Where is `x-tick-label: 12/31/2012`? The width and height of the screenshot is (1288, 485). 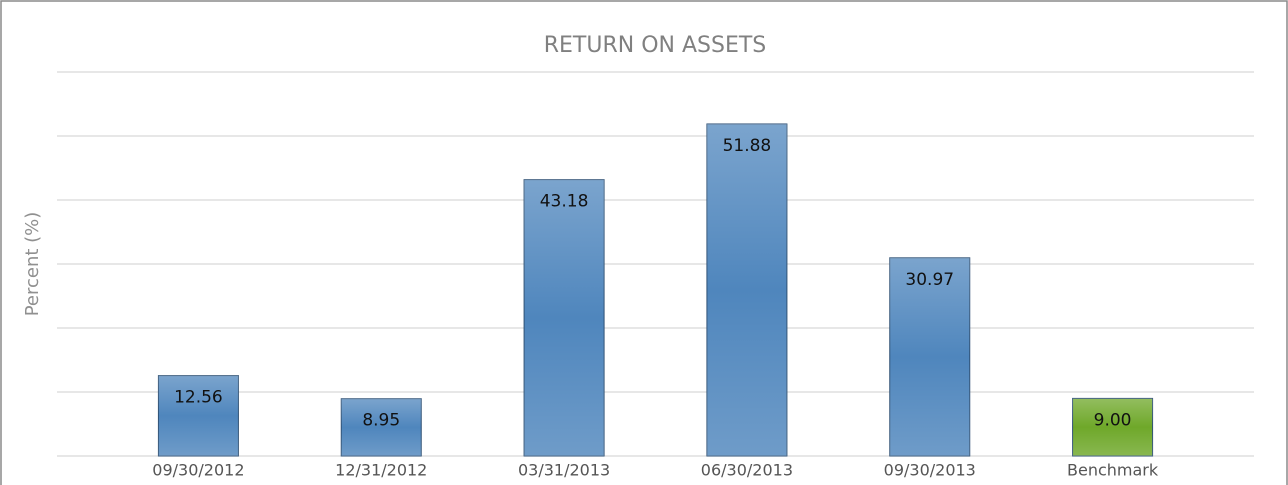
x-tick-label: 12/31/2012 is located at coordinates (381, 470).